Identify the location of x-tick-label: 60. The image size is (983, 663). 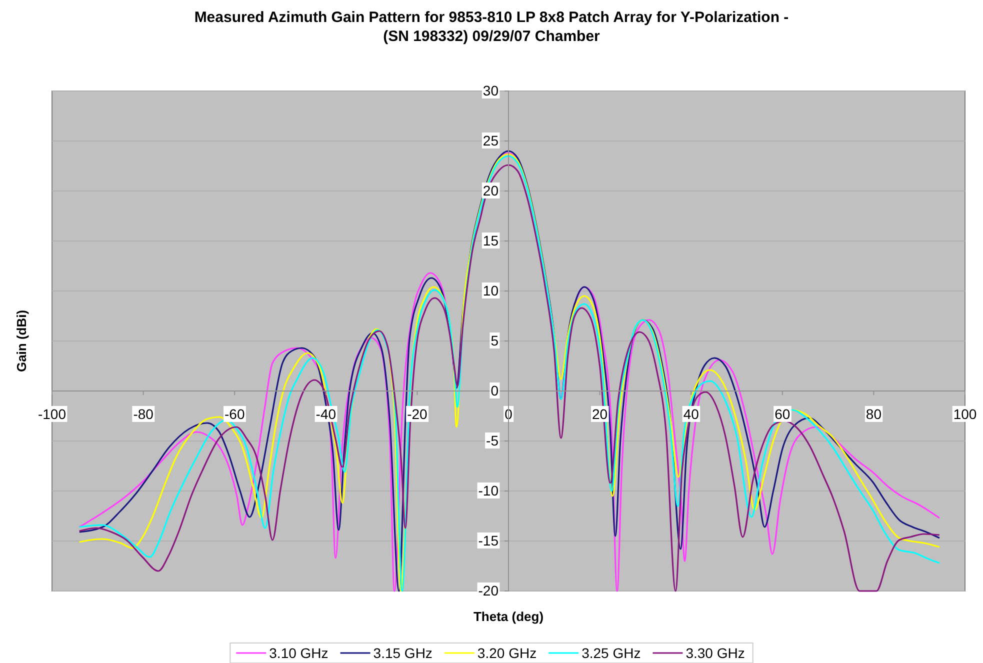
(782, 414).